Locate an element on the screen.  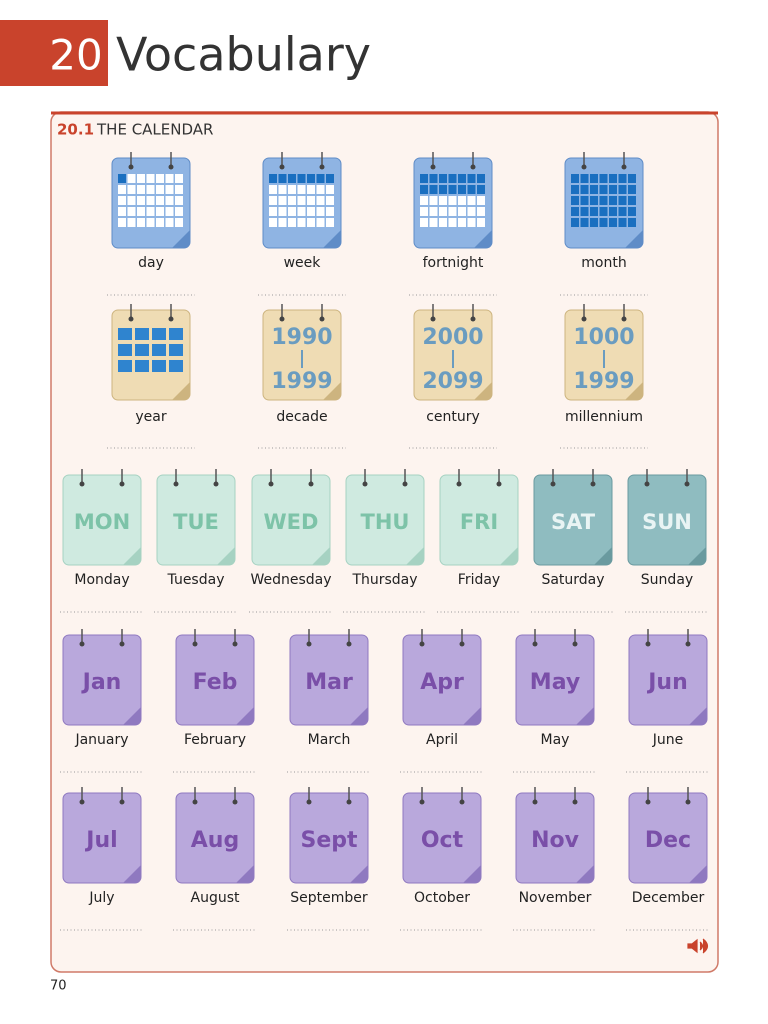
day-abbr: WED is located at coordinates (291, 522).